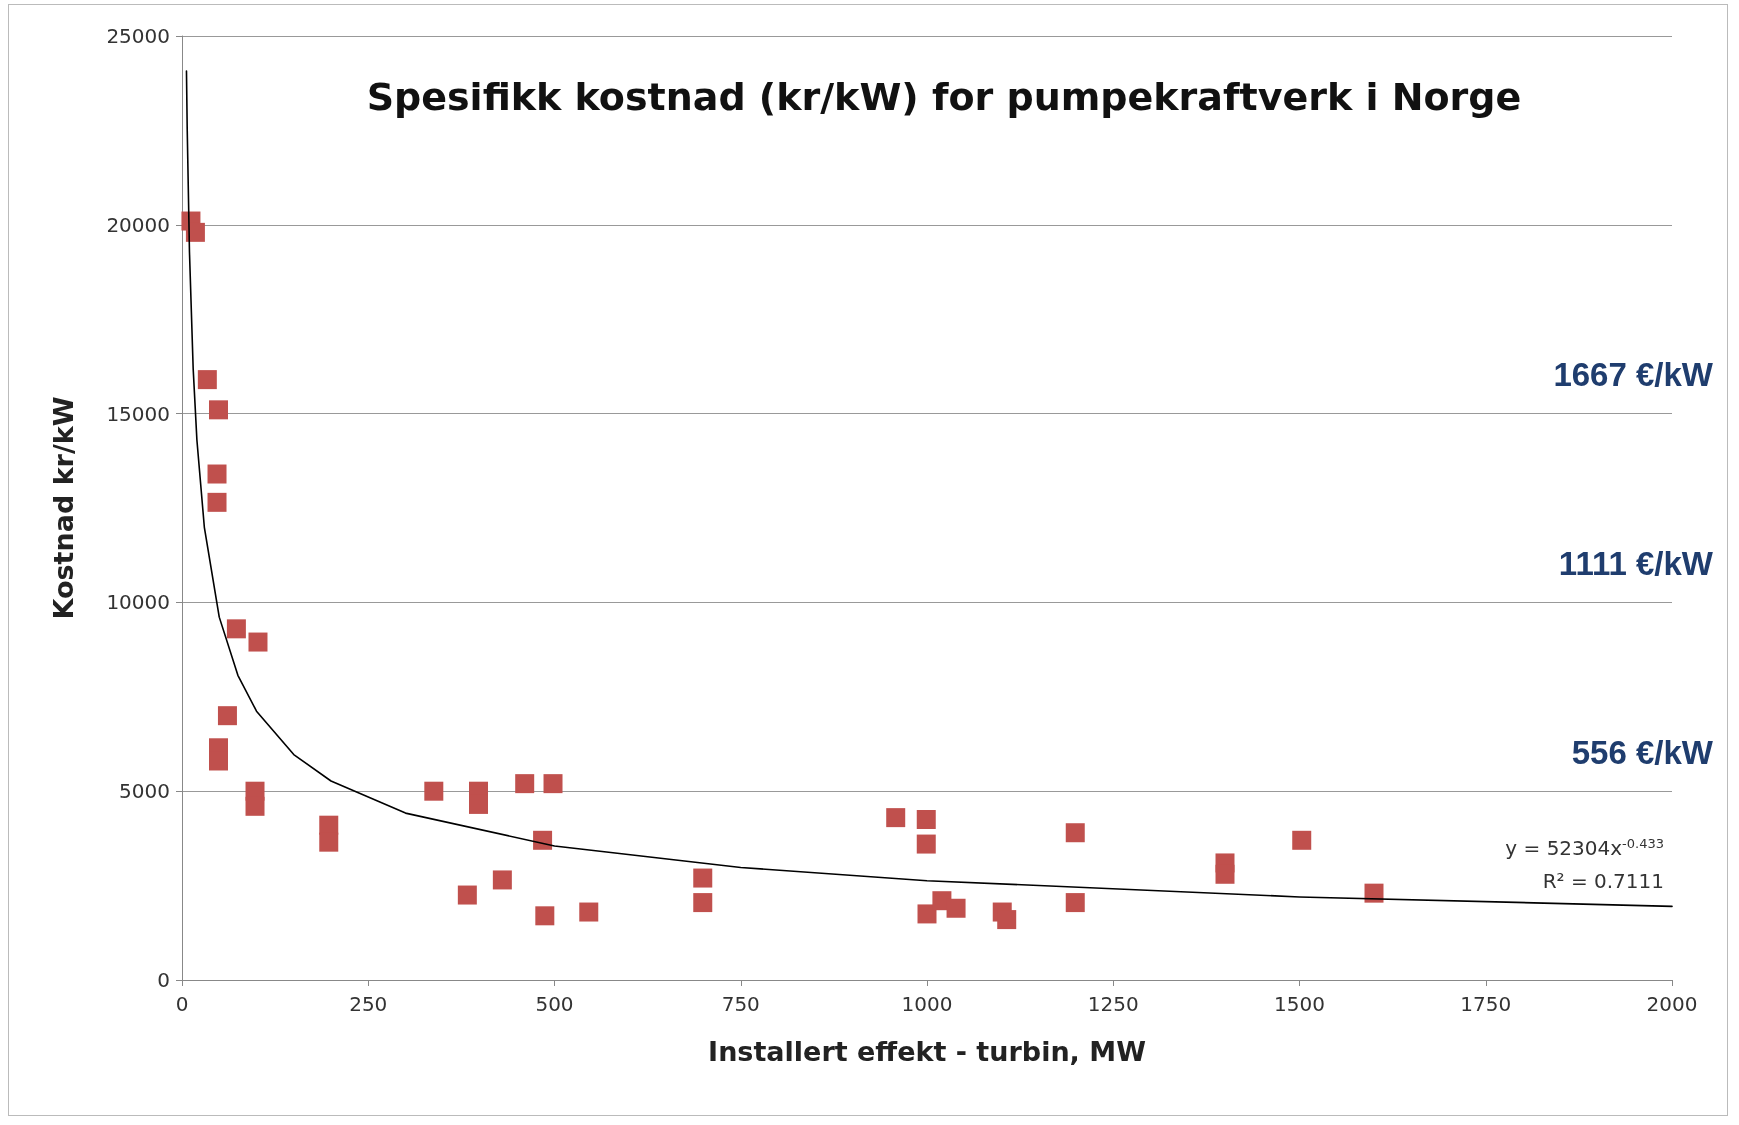 The height and width of the screenshot is (1125, 1739). Describe the element at coordinates (368, 1004) in the screenshot. I see `x-tick-label: 250` at that location.